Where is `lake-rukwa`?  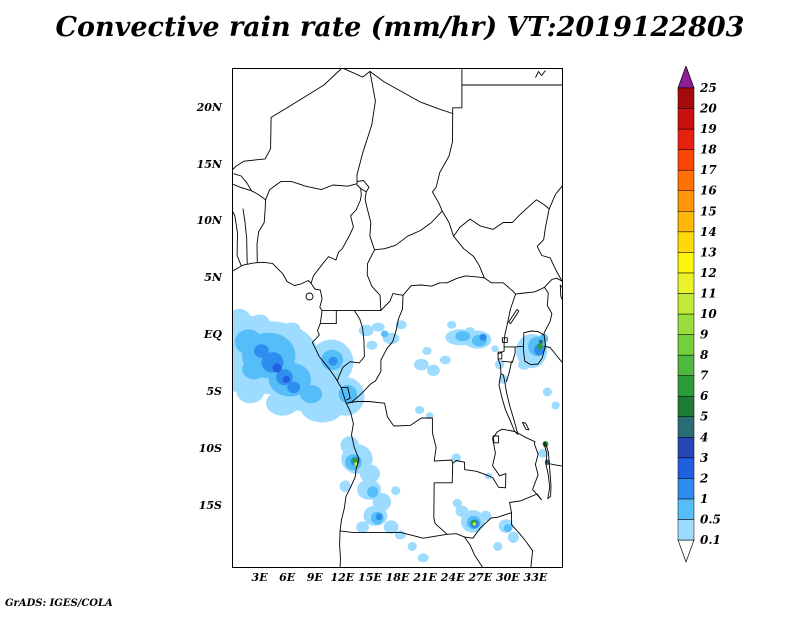
lake-rukwa is located at coordinates (526, 426).